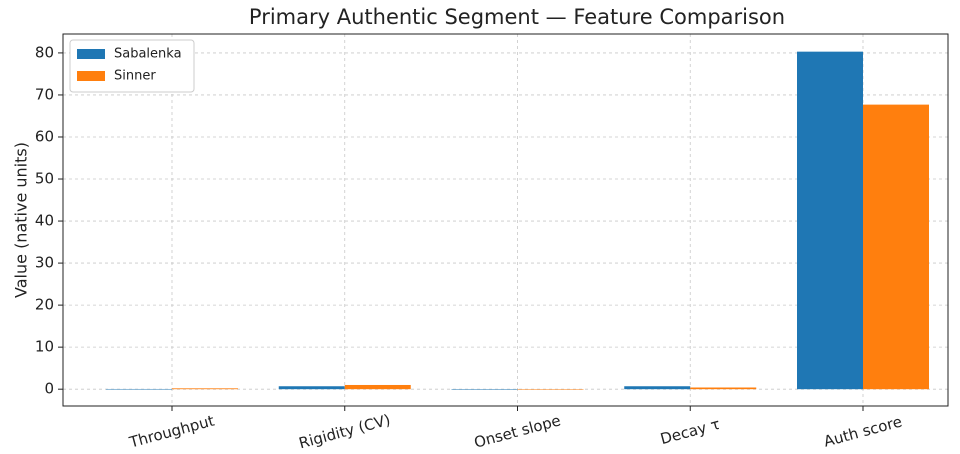  What do you see at coordinates (49, 389) in the screenshot?
I see `y-tick-label: 0` at bounding box center [49, 389].